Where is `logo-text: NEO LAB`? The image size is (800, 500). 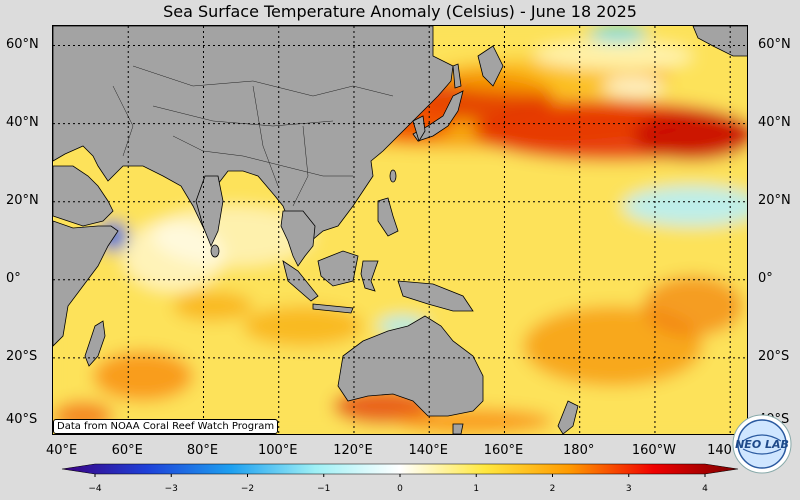 logo-text: NEO LAB is located at coordinates (762, 444).